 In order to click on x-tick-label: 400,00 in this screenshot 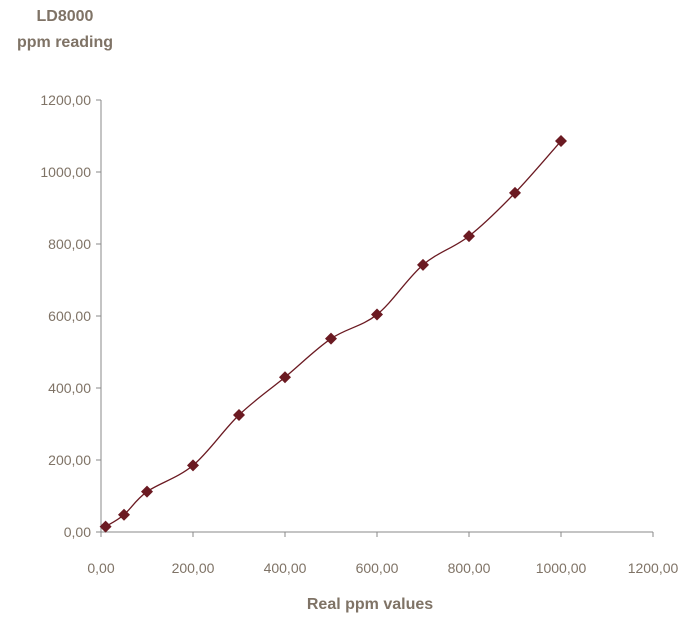, I will do `click(285, 568)`.